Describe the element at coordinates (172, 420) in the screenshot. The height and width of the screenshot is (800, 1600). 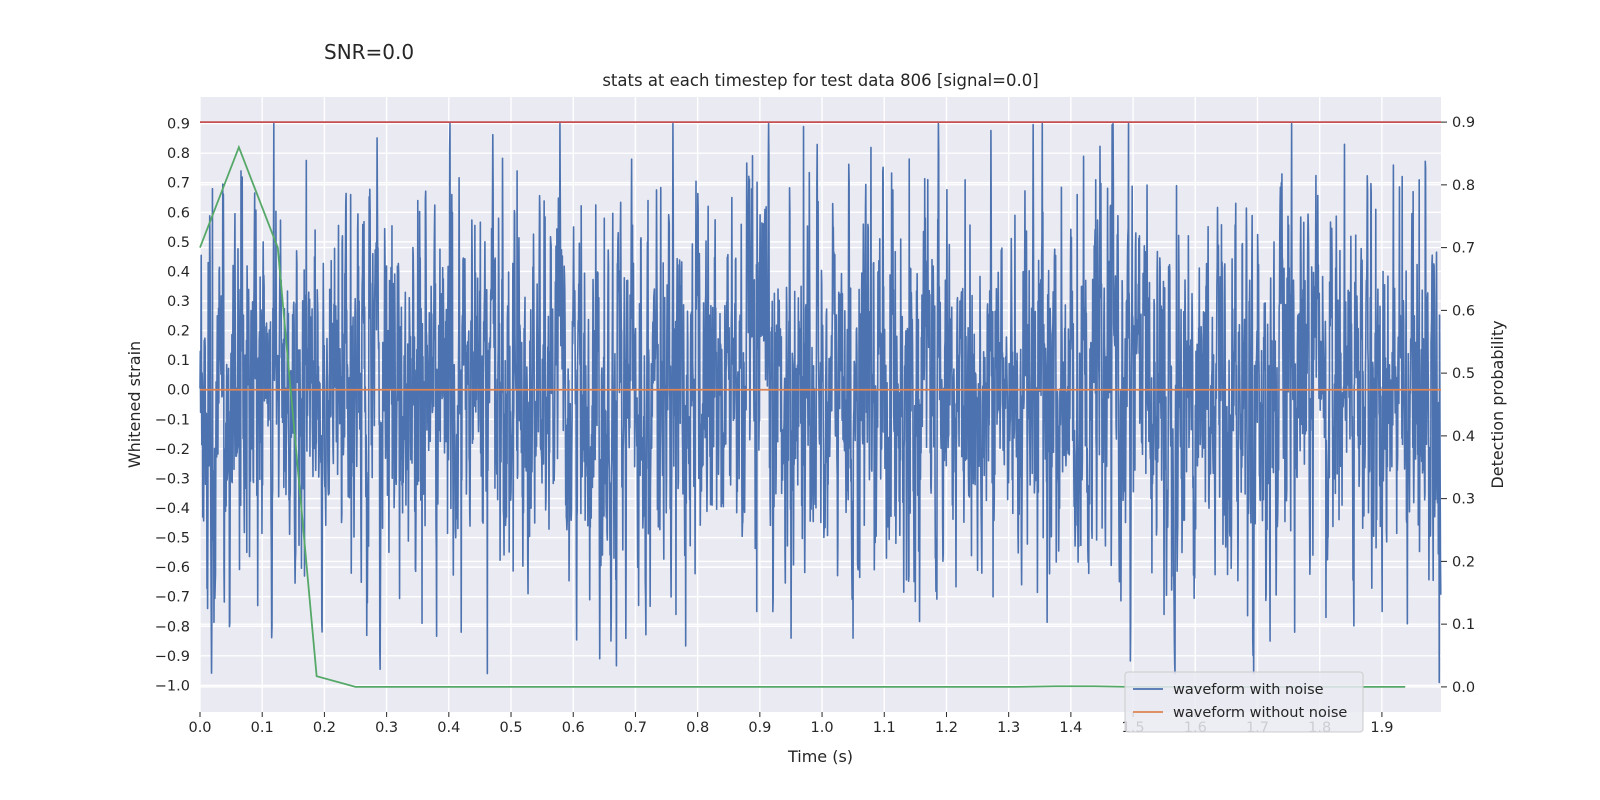
I see `y-left-tick-label: −0.1` at that location.